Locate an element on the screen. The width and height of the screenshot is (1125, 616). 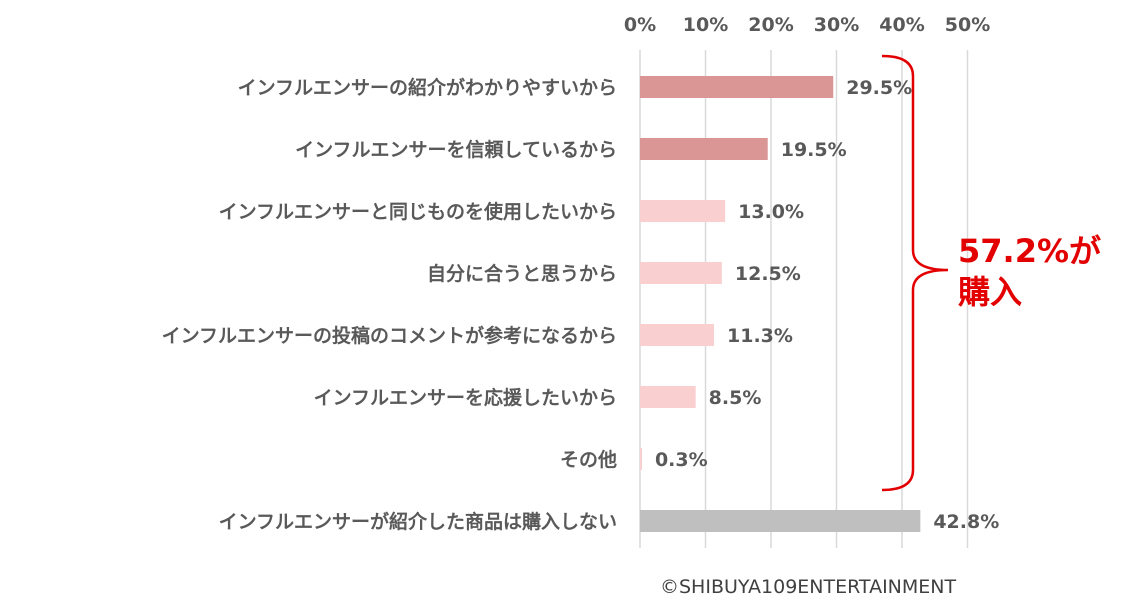
copyright-credit: ©SHIBUYA109ENTERTAINMENT is located at coordinates (808, 587).